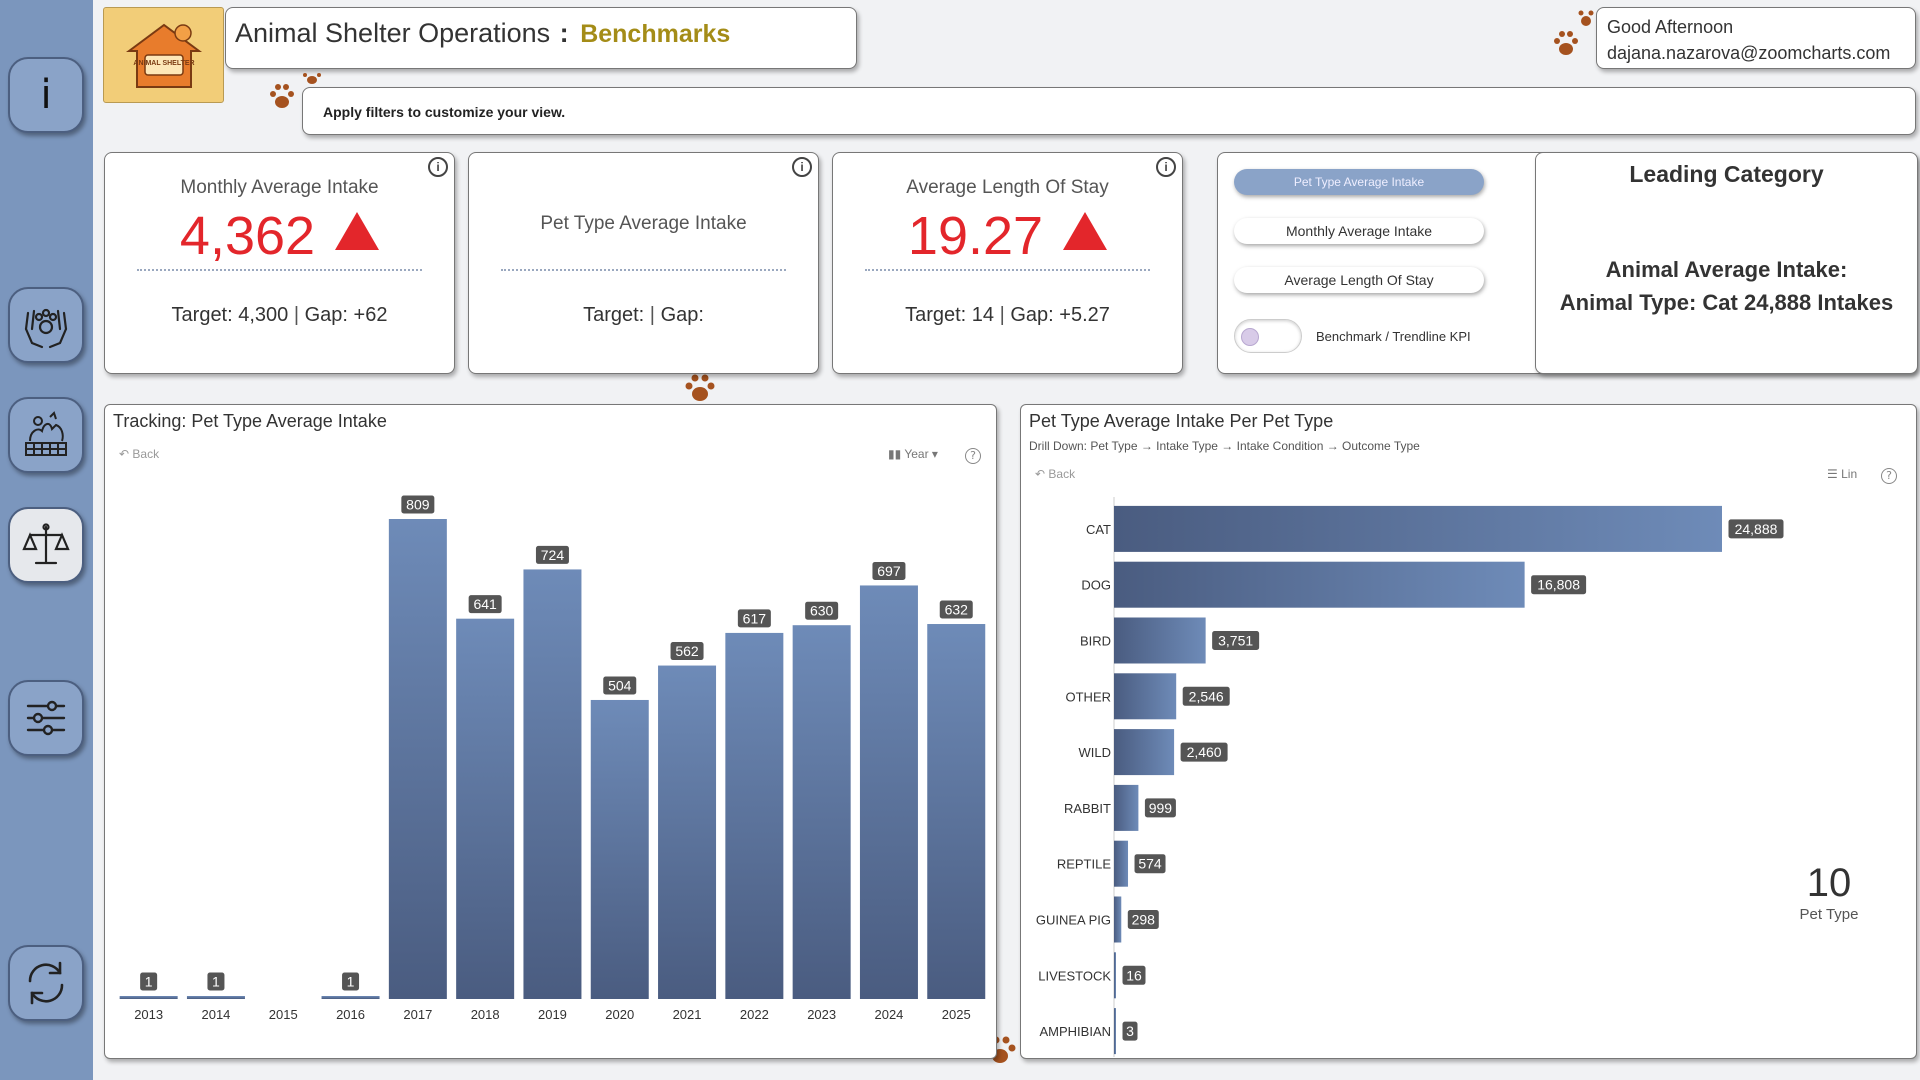 The height and width of the screenshot is (1080, 1920). I want to click on option-average-length-of-stay: Average Length Of Stay, so click(1359, 280).